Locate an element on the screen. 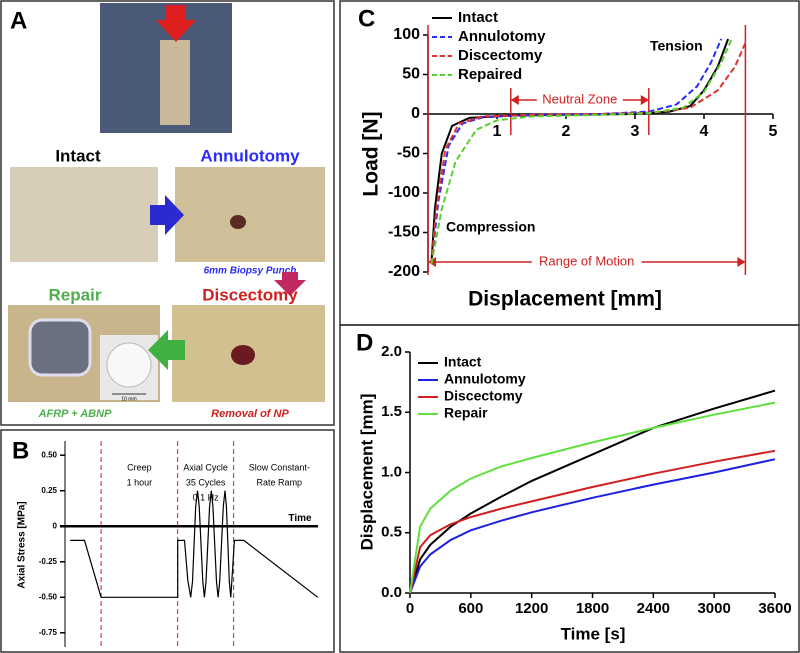  y-tick-label: 0.25 is located at coordinates (49, 490).